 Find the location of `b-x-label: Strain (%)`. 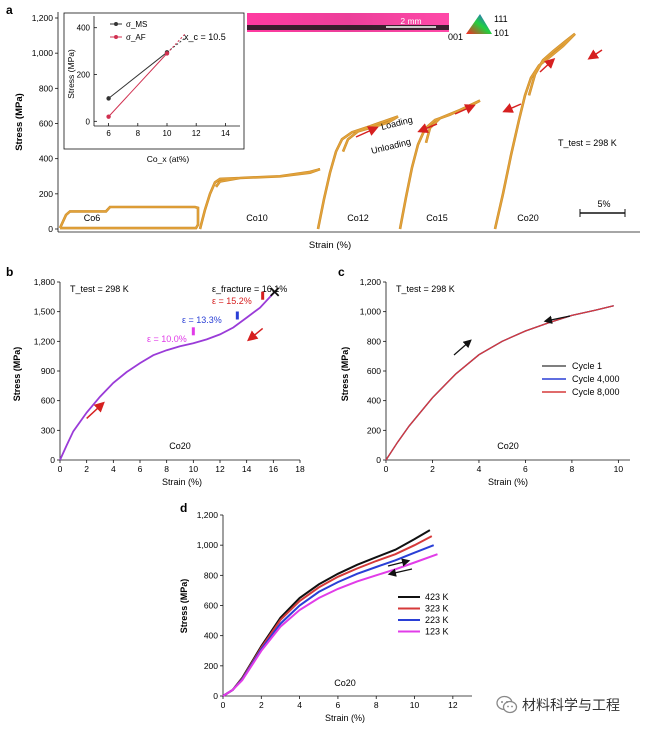

b-x-label: Strain (%) is located at coordinates (182, 482).